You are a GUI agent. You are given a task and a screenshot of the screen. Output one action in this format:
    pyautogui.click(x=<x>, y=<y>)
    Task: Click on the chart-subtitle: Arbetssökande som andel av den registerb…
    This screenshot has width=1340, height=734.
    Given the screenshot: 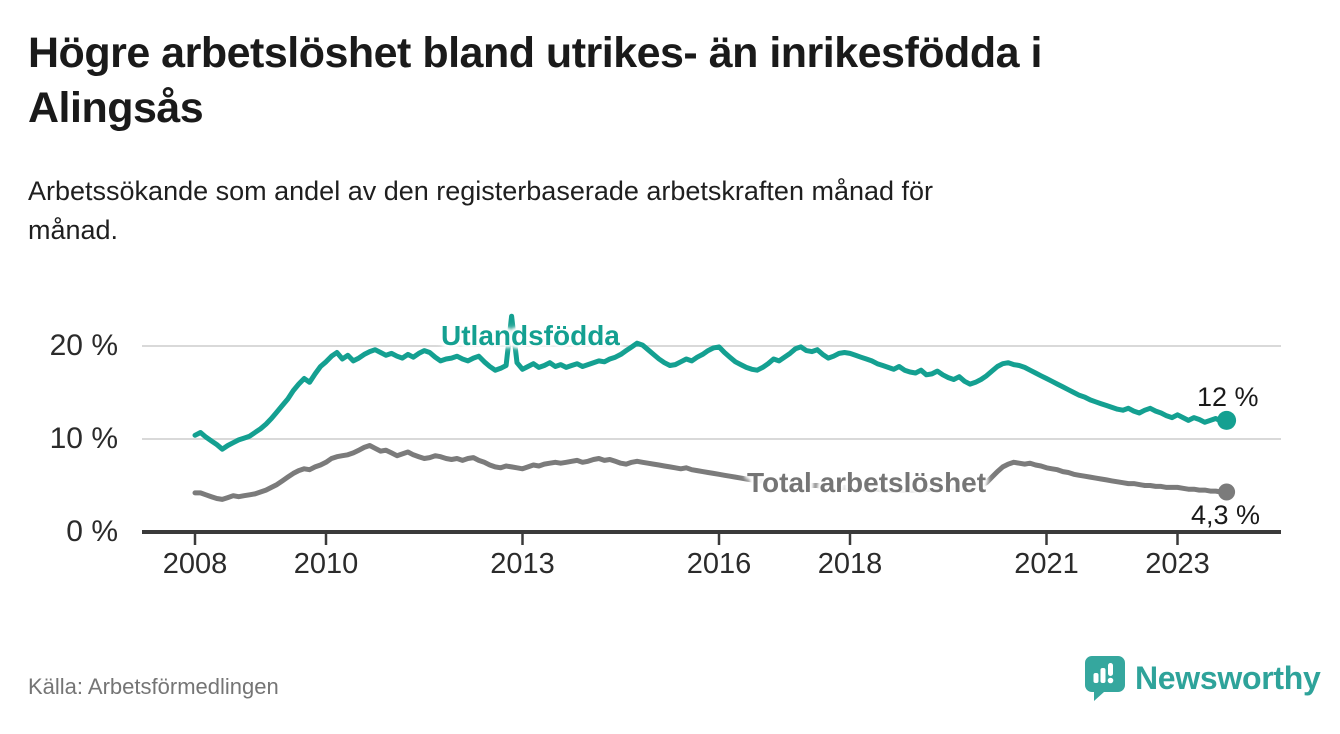 What is the action you would take?
    pyautogui.click(x=648, y=211)
    